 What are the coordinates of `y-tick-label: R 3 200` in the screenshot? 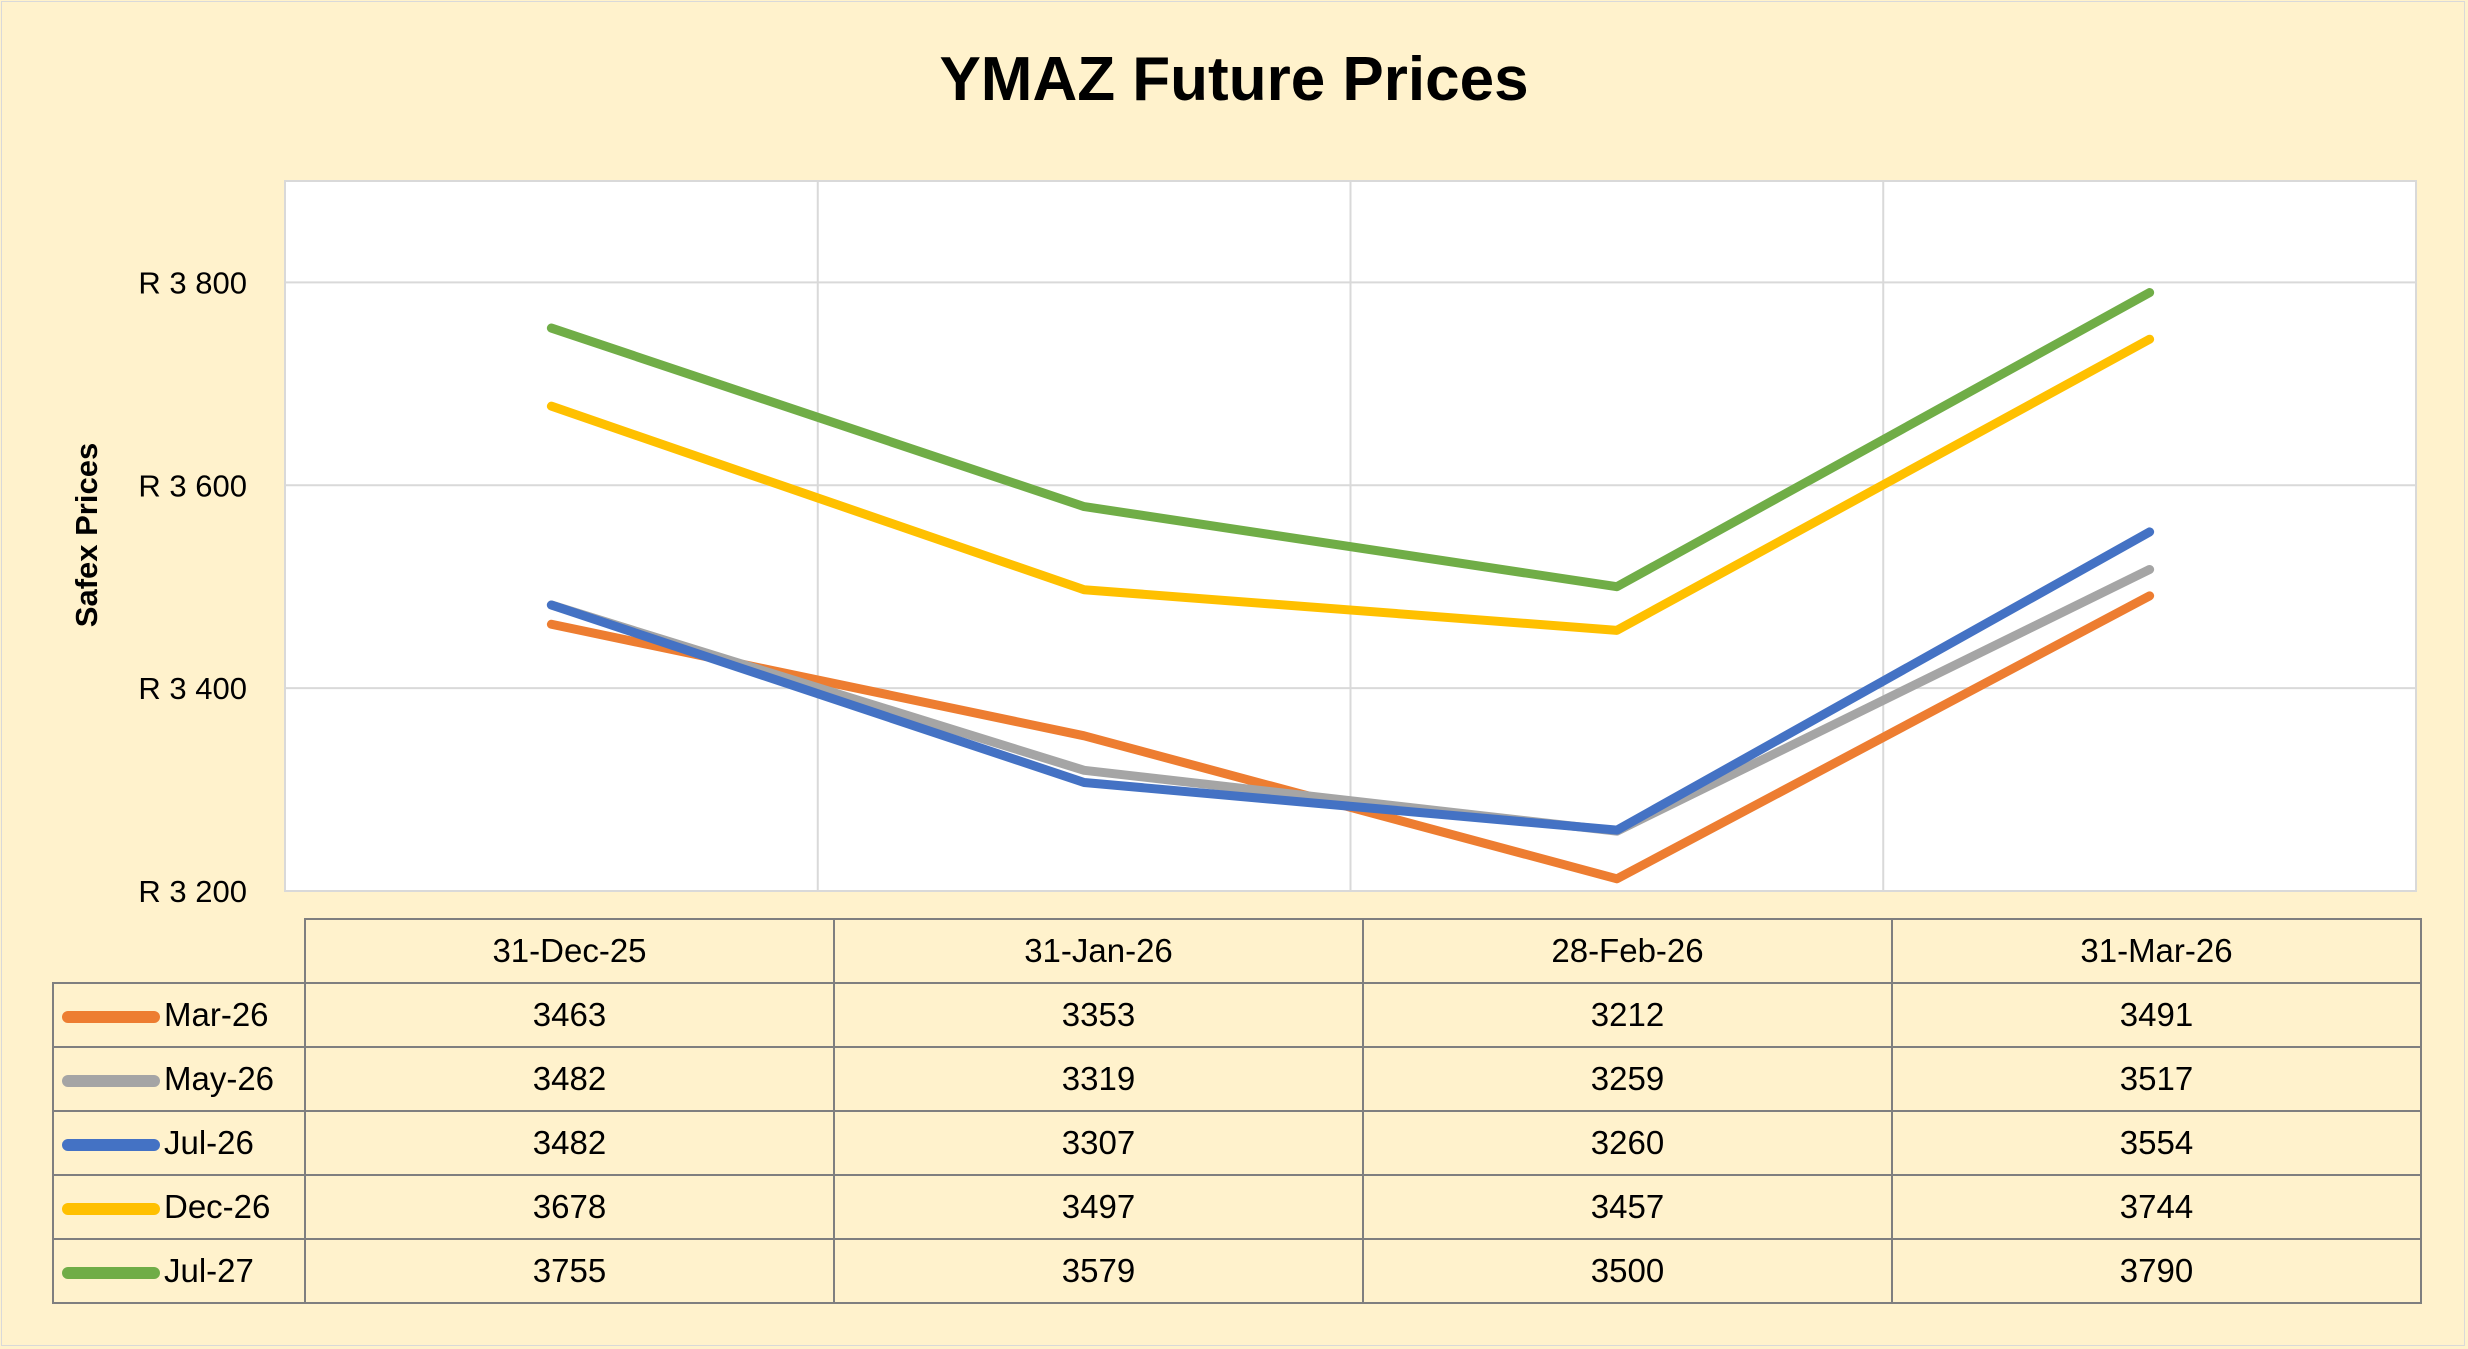 It's located at (192, 891).